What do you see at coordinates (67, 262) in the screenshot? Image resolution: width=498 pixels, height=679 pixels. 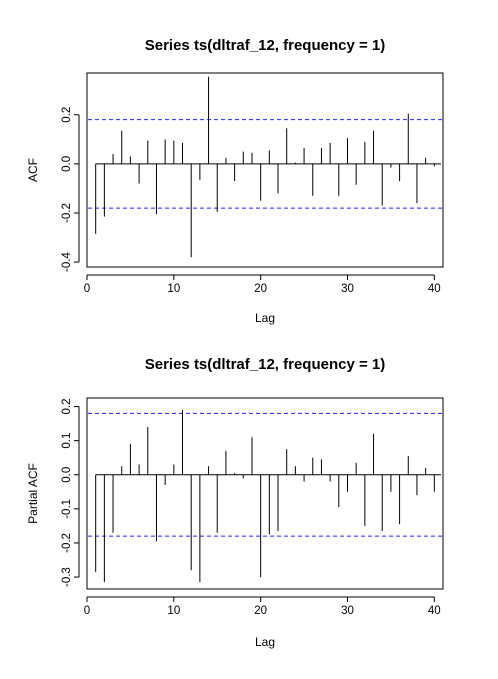 I see `y-tick-label: -0.4` at bounding box center [67, 262].